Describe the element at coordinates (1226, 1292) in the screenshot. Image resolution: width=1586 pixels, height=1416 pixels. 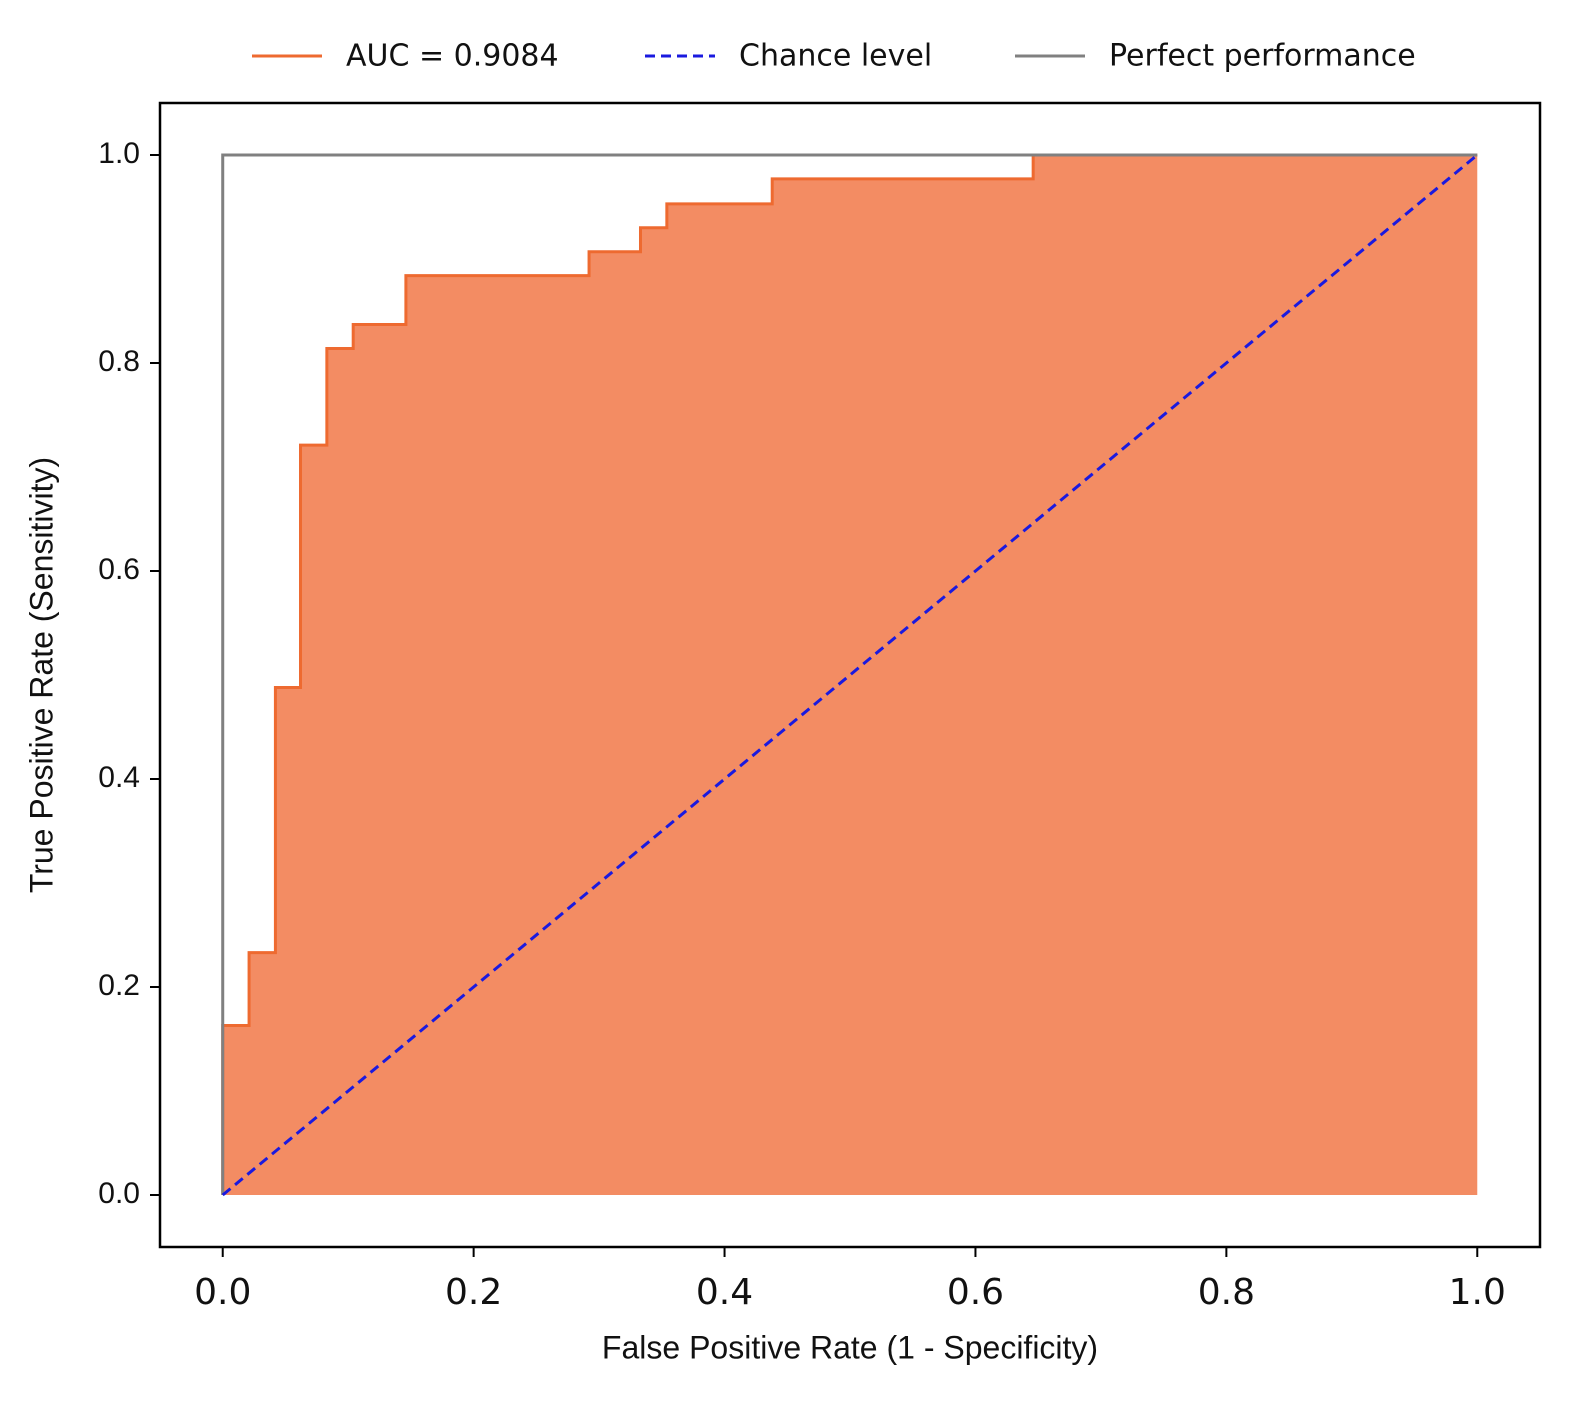
I see `x-tick-label: 0.8` at that location.